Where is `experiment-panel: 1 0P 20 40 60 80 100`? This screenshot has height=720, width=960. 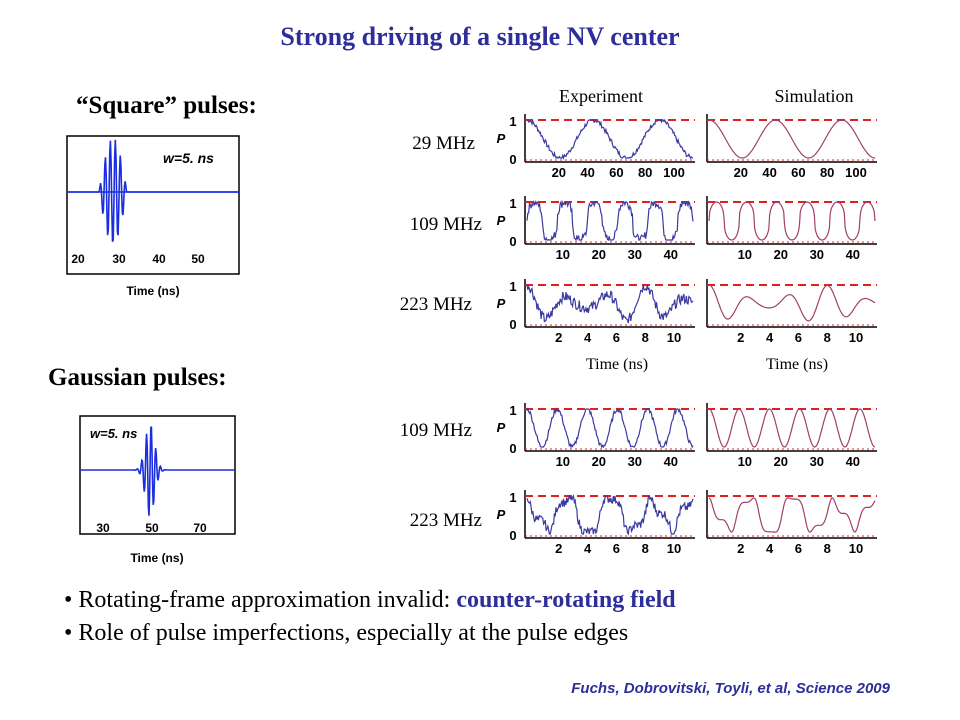
experiment-panel: 1 0P 20 40 60 80 100 is located at coordinates (596, 147).